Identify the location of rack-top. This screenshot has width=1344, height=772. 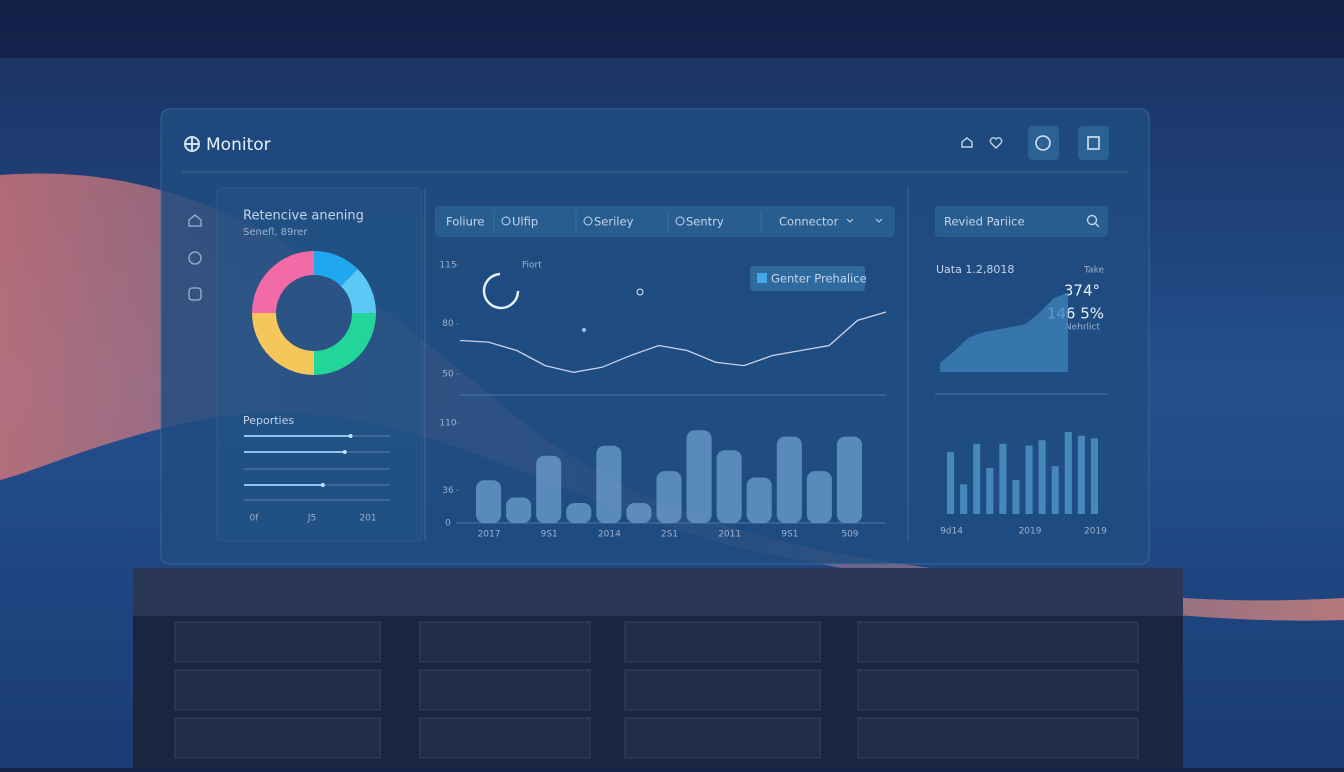
(658, 592).